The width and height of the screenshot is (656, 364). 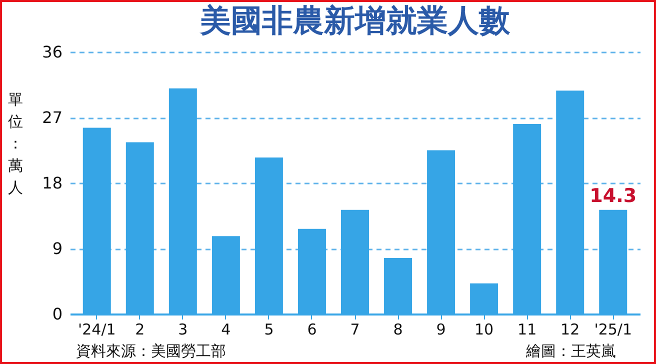 What do you see at coordinates (269, 329) in the screenshot?
I see `x-tick-label: 5` at bounding box center [269, 329].